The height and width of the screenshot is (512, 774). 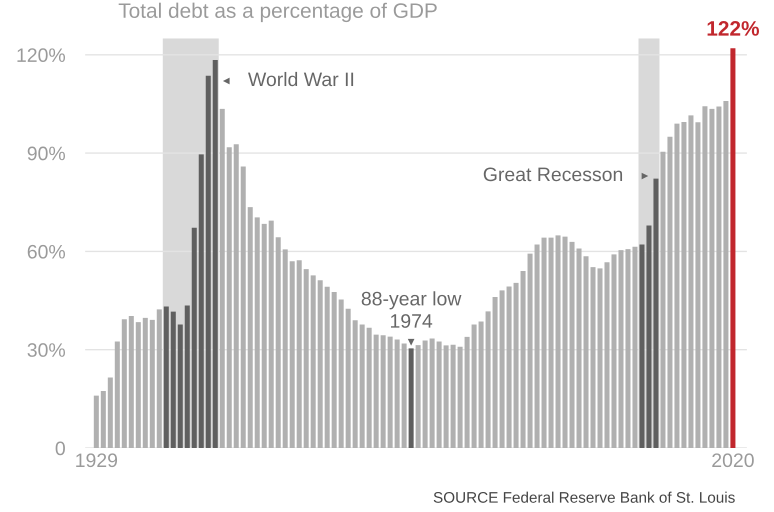 What do you see at coordinates (733, 460) in the screenshot?
I see `x-tick-label: 2020` at bounding box center [733, 460].